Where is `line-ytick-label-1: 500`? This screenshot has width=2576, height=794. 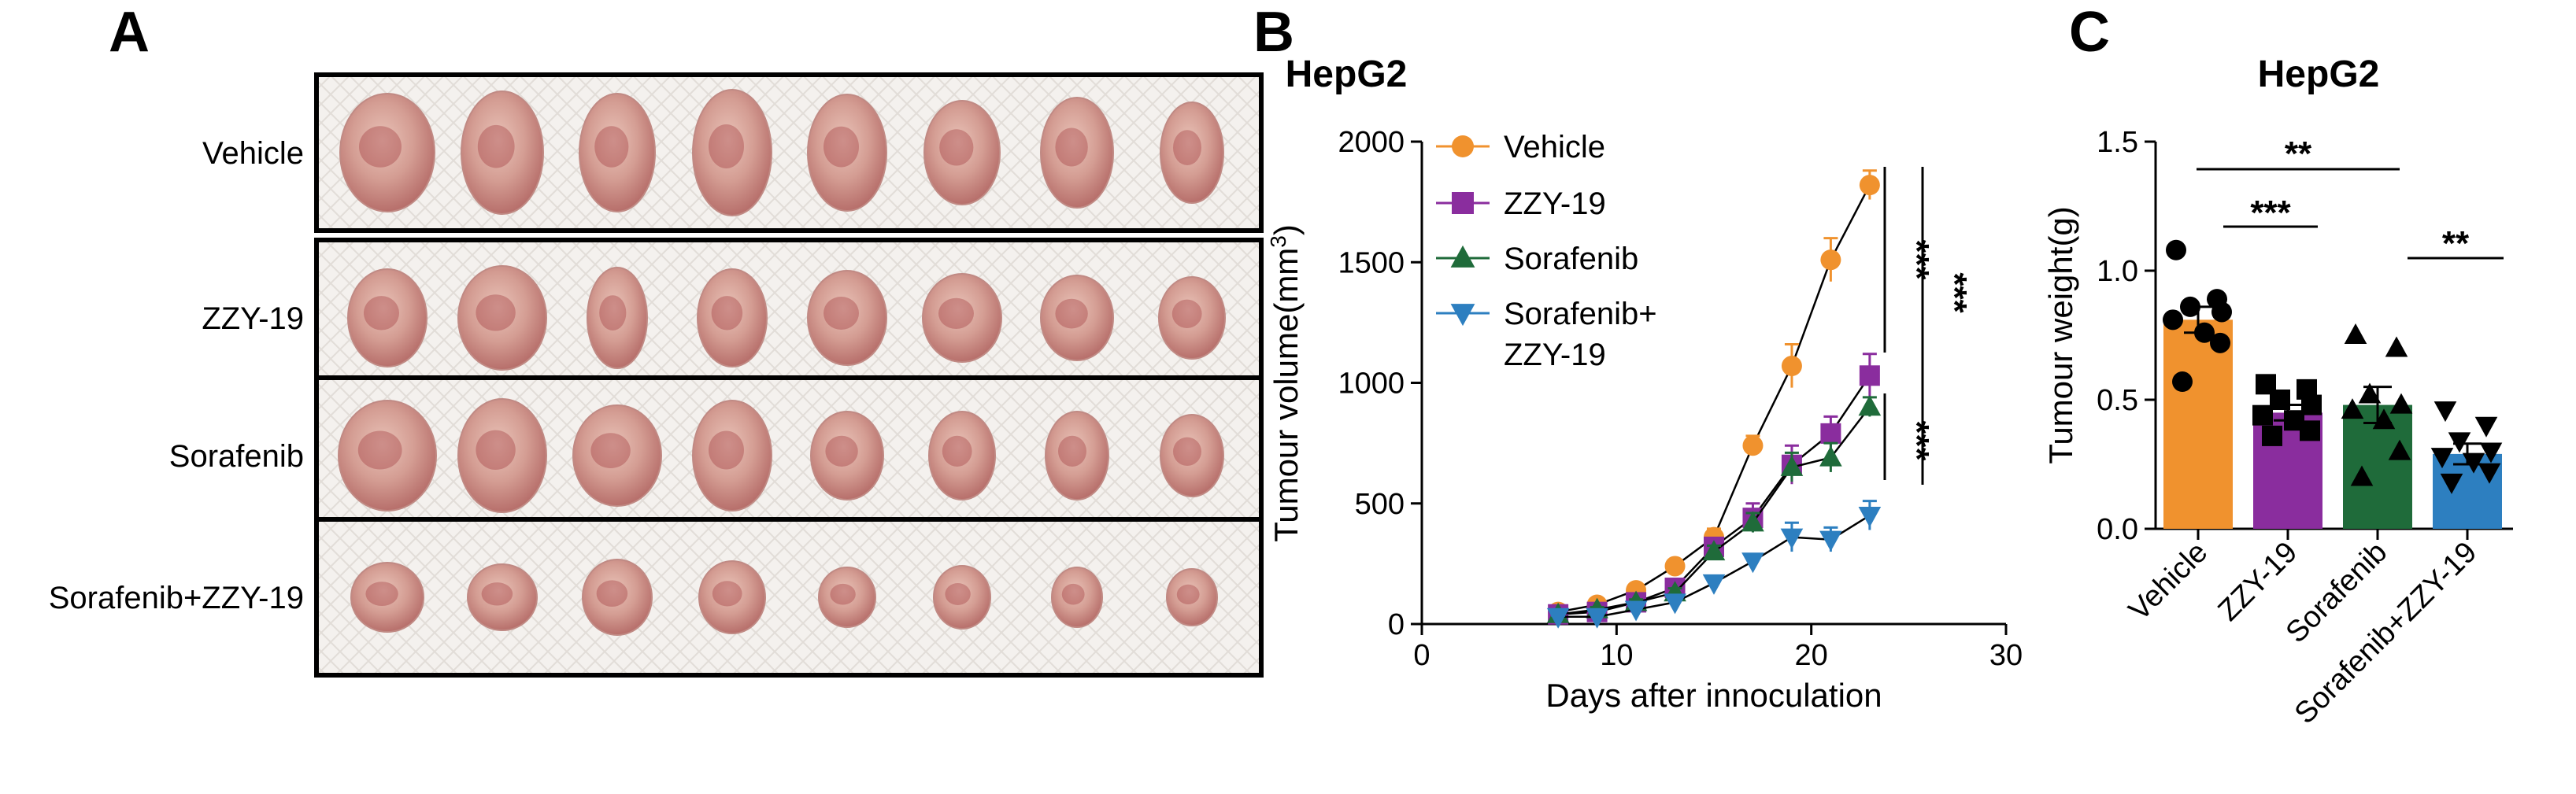 line-ytick-label-1: 500 is located at coordinates (1380, 504).